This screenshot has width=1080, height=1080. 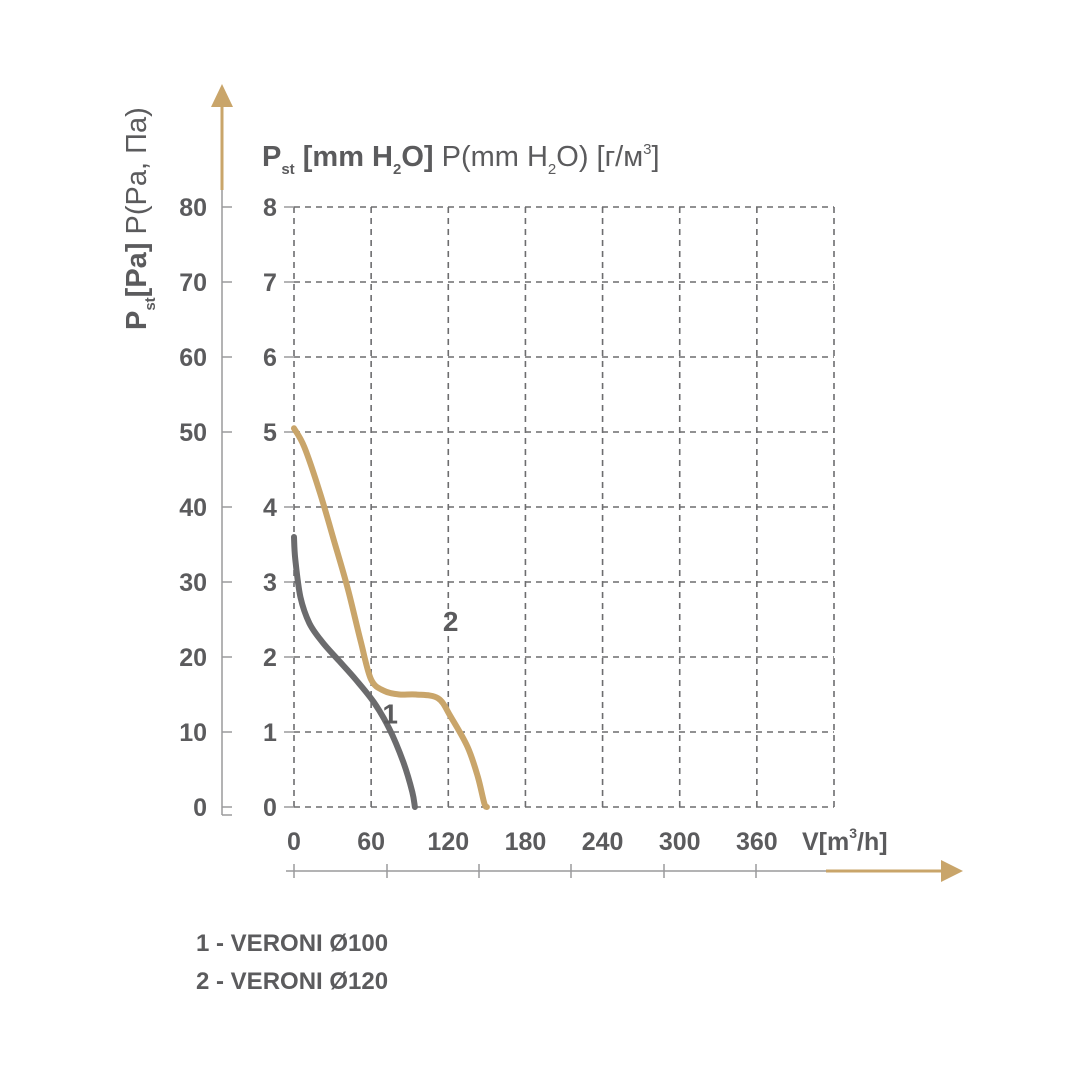 What do you see at coordinates (193, 283) in the screenshot?
I see `y-tick-label-pa: 70` at bounding box center [193, 283].